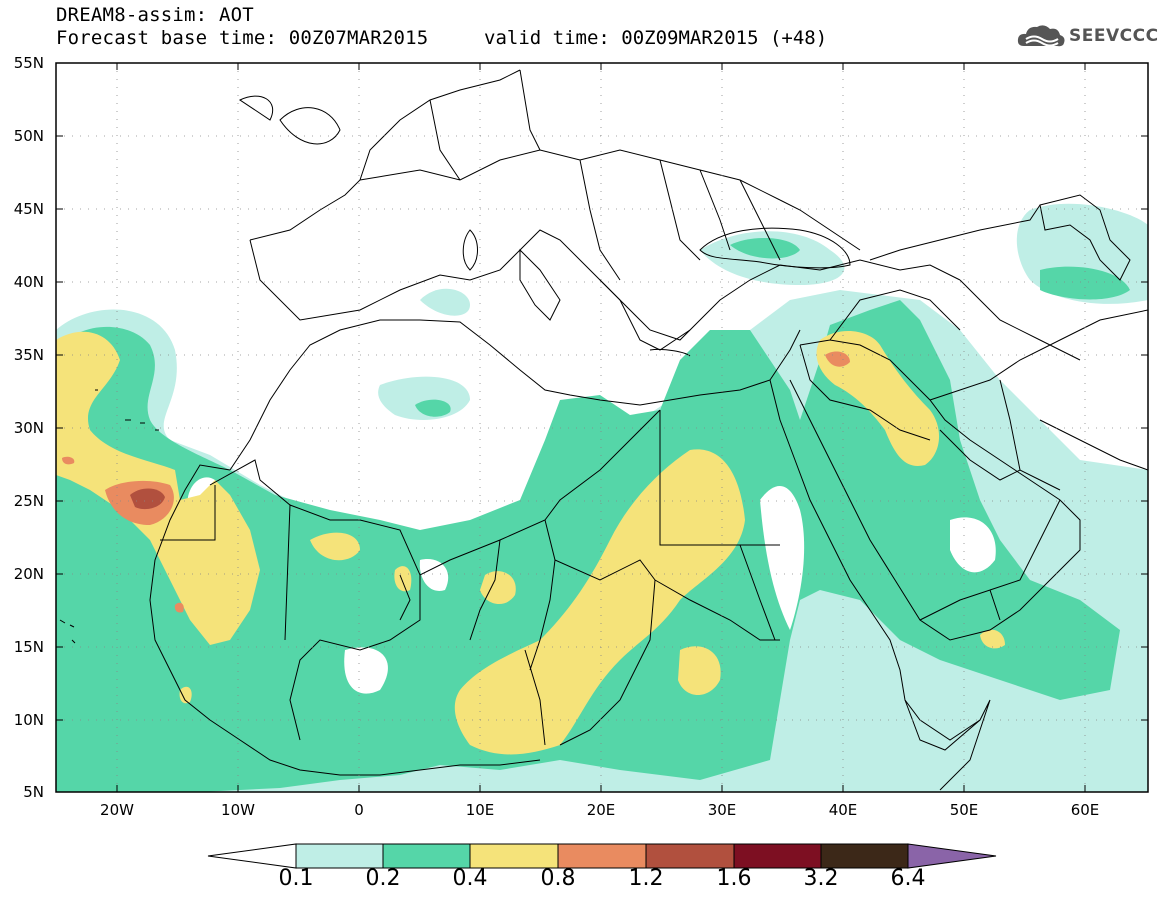  I want to click on base-time-label: Forecast base time: 00Z07MAR2015, so click(242, 38).